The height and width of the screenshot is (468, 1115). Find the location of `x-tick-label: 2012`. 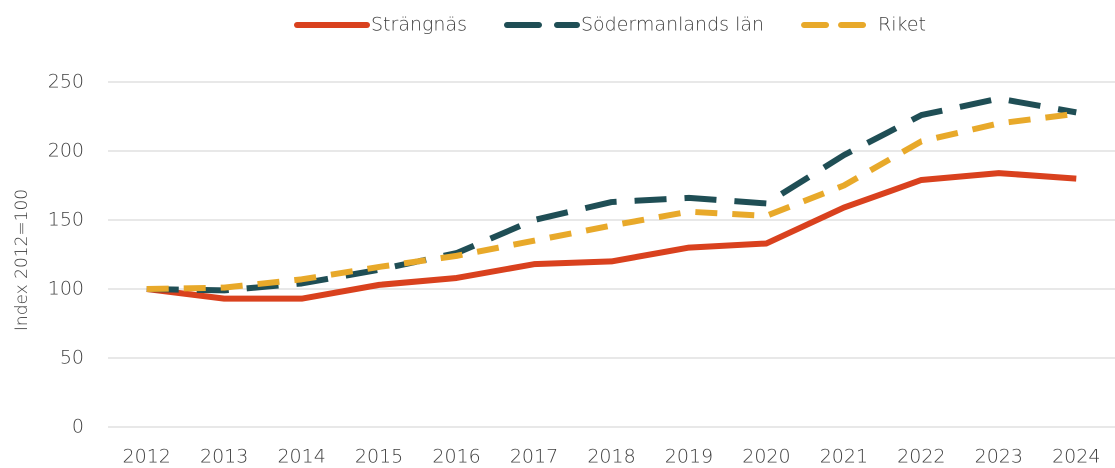

x-tick-label: 2012 is located at coordinates (147, 457).